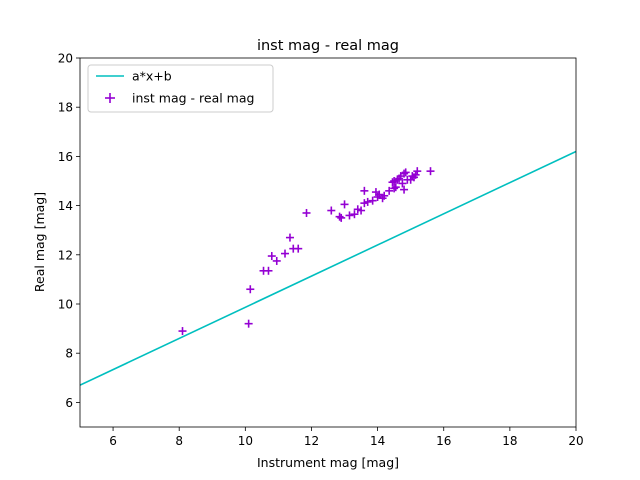  What do you see at coordinates (69, 231) in the screenshot?
I see `y-axis: 6 8 10 12 14 16 18 20` at bounding box center [69, 231].